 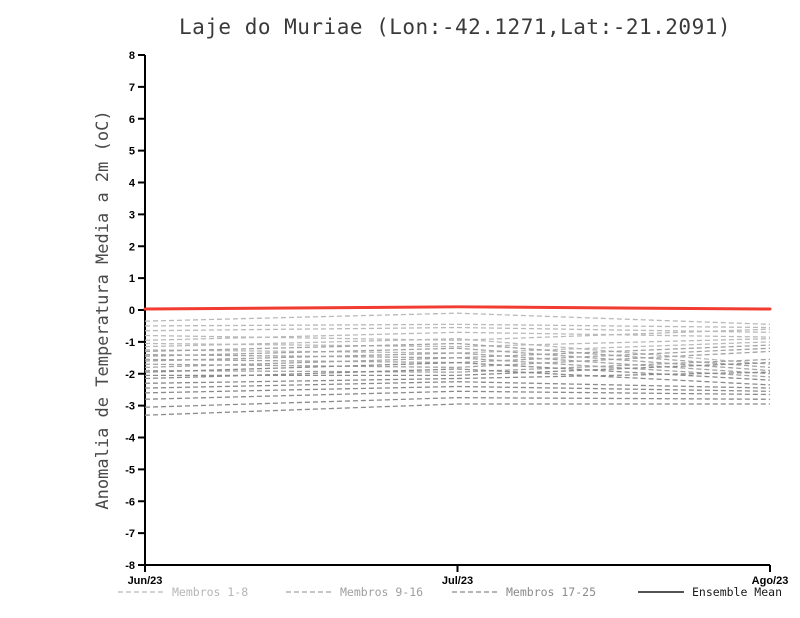 What do you see at coordinates (145, 581) in the screenshot?
I see `x-tick-label: Jun/23` at bounding box center [145, 581].